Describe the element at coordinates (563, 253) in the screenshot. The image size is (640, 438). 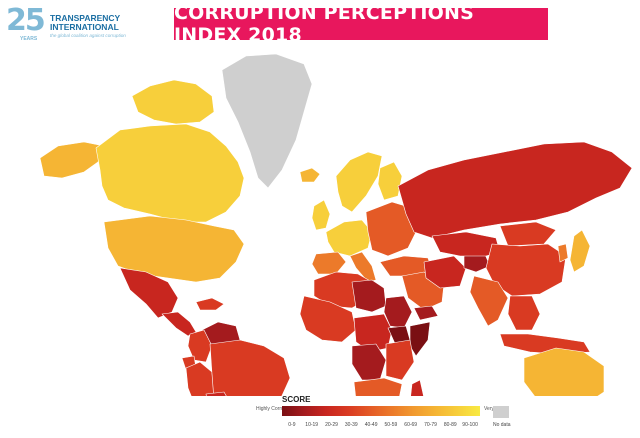
I see `region-south-korea` at that location.